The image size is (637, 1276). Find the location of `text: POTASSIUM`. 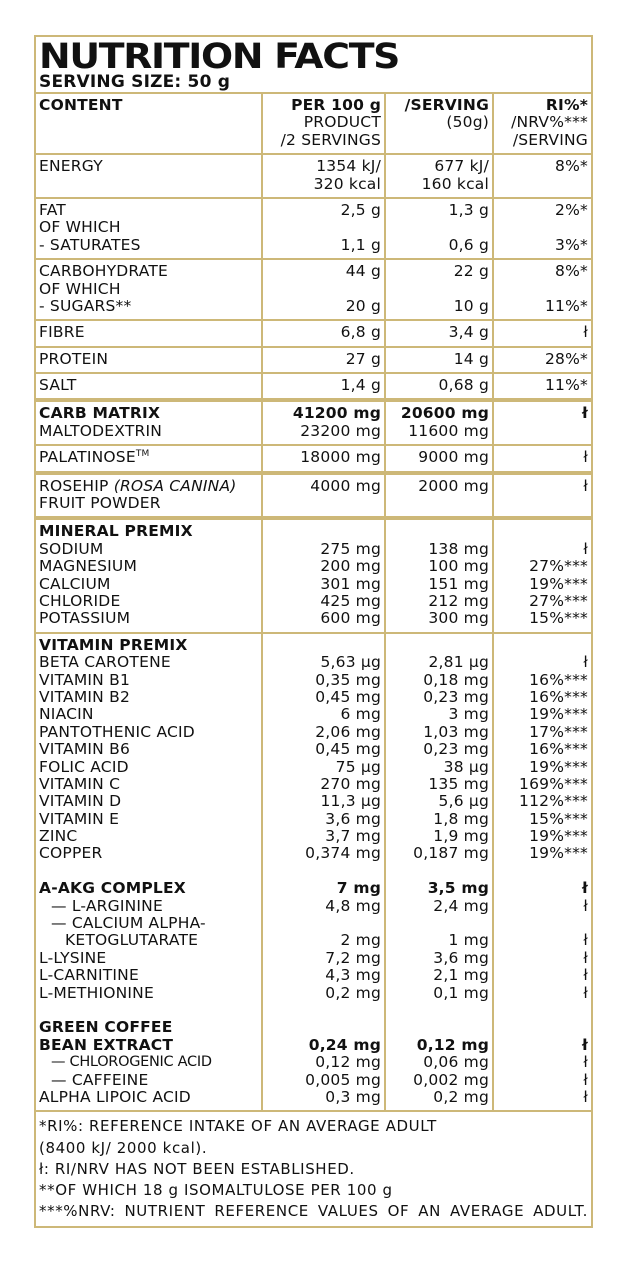

text: POTASSIUM is located at coordinates (85, 618).